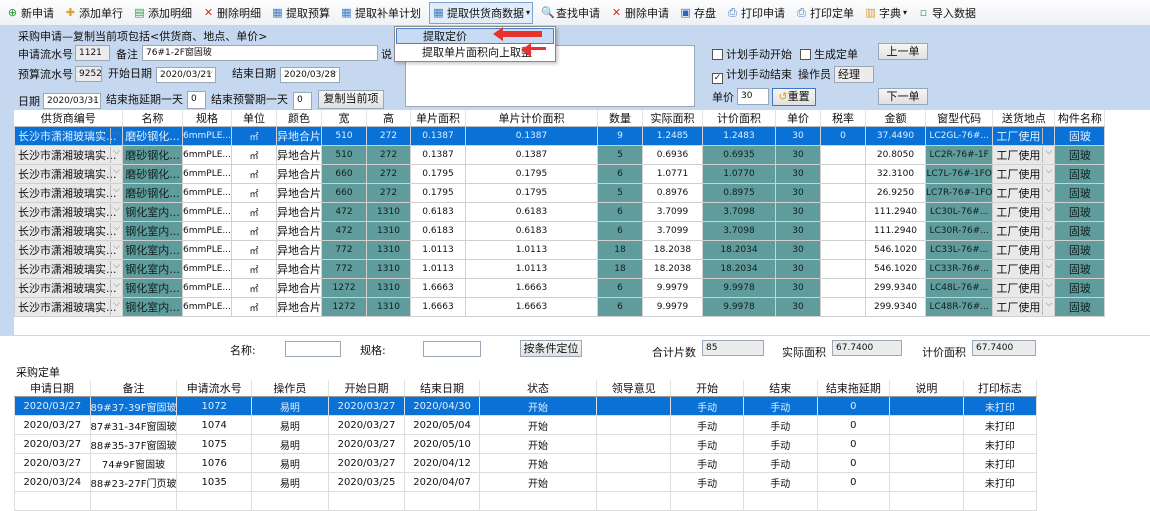 The image size is (1150, 511). What do you see at coordinates (753, 96) in the screenshot?
I see `price-field: 30` at bounding box center [753, 96].